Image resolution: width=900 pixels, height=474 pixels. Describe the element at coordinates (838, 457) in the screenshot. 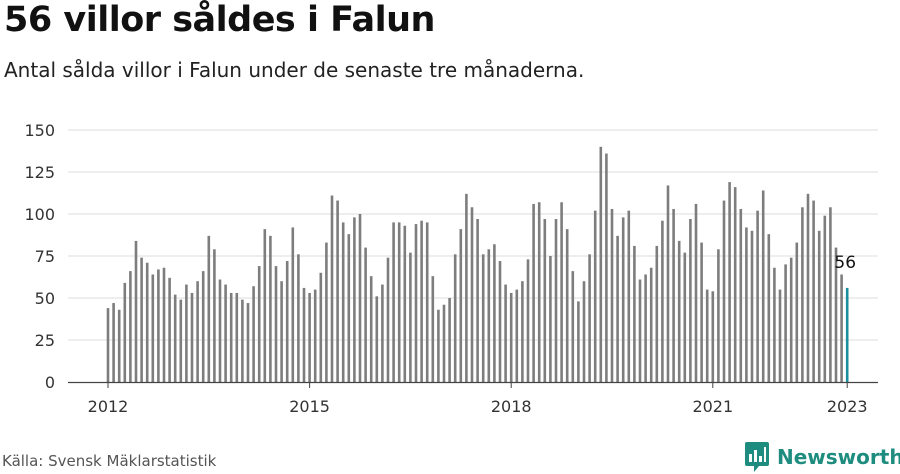

I see `brand-name: Newsworthy` at that location.